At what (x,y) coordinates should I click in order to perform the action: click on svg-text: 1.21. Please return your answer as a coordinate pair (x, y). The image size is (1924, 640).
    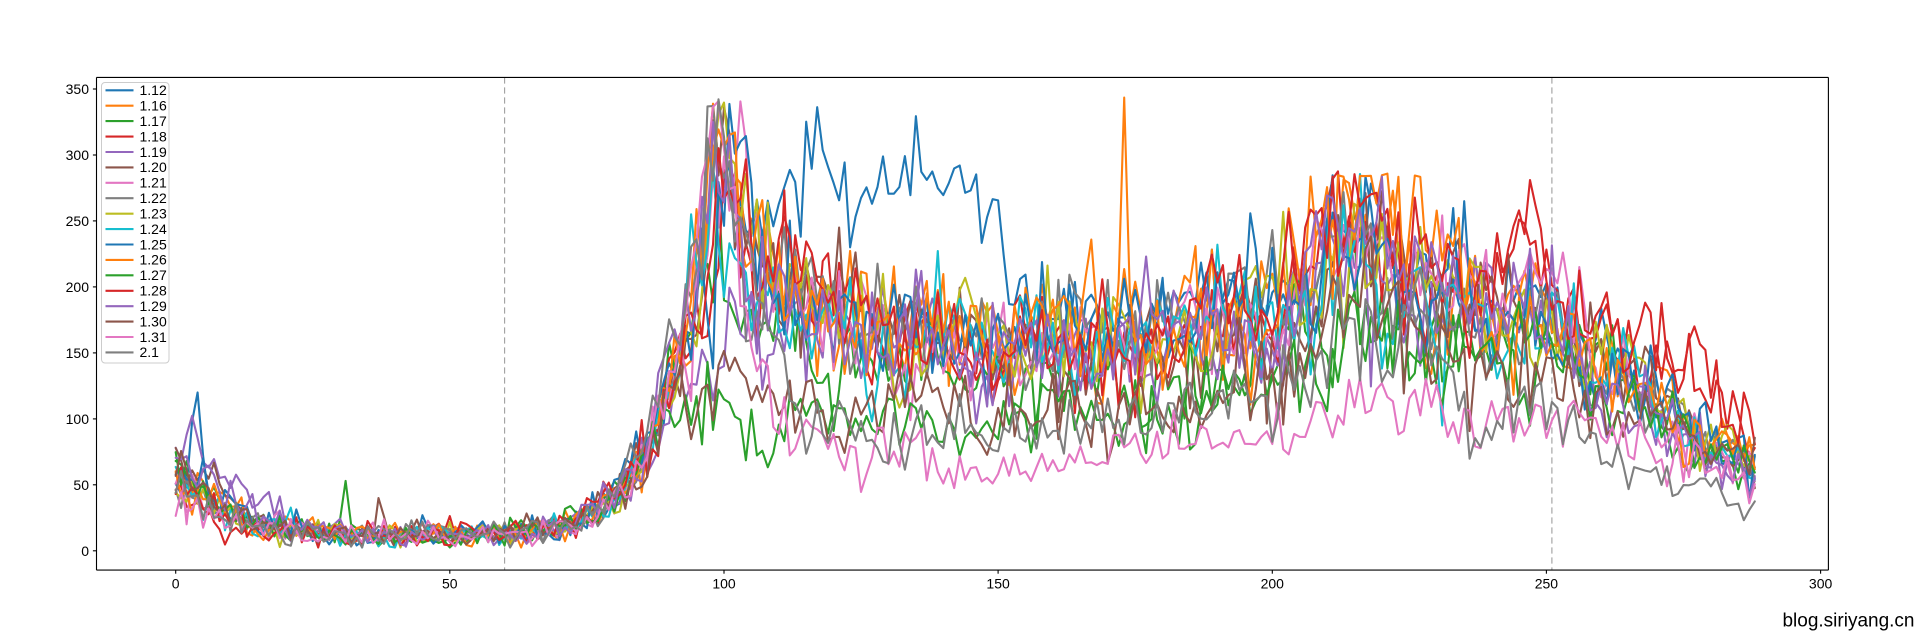
    Looking at the image, I should click on (153, 183).